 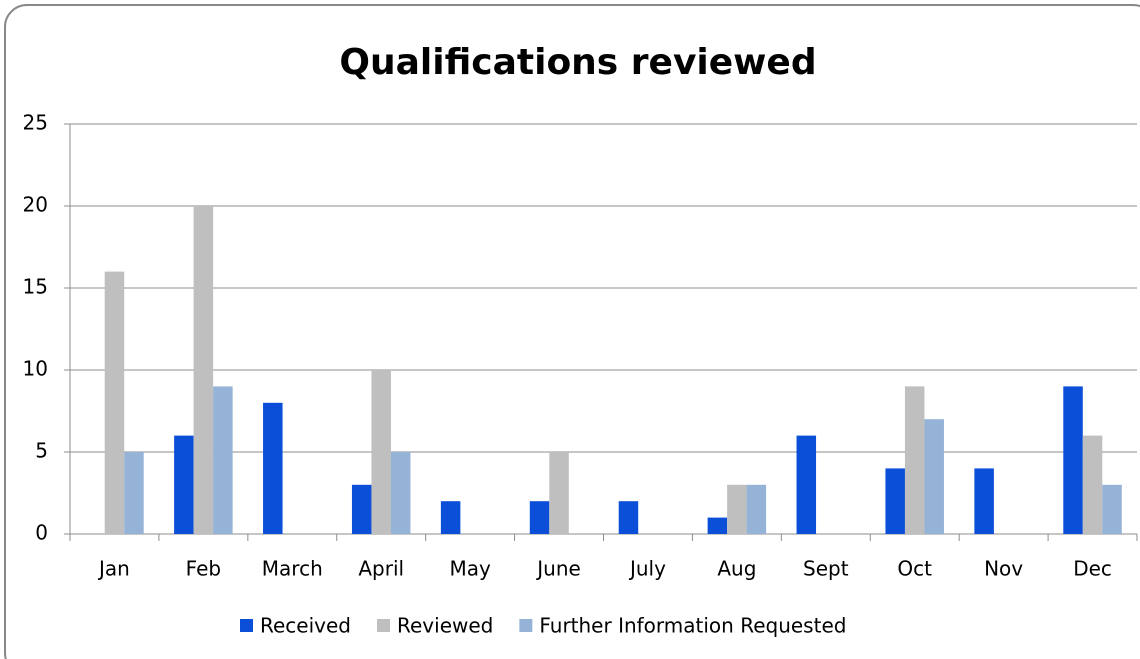 I want to click on x-tick-label: May, so click(x=470, y=569).